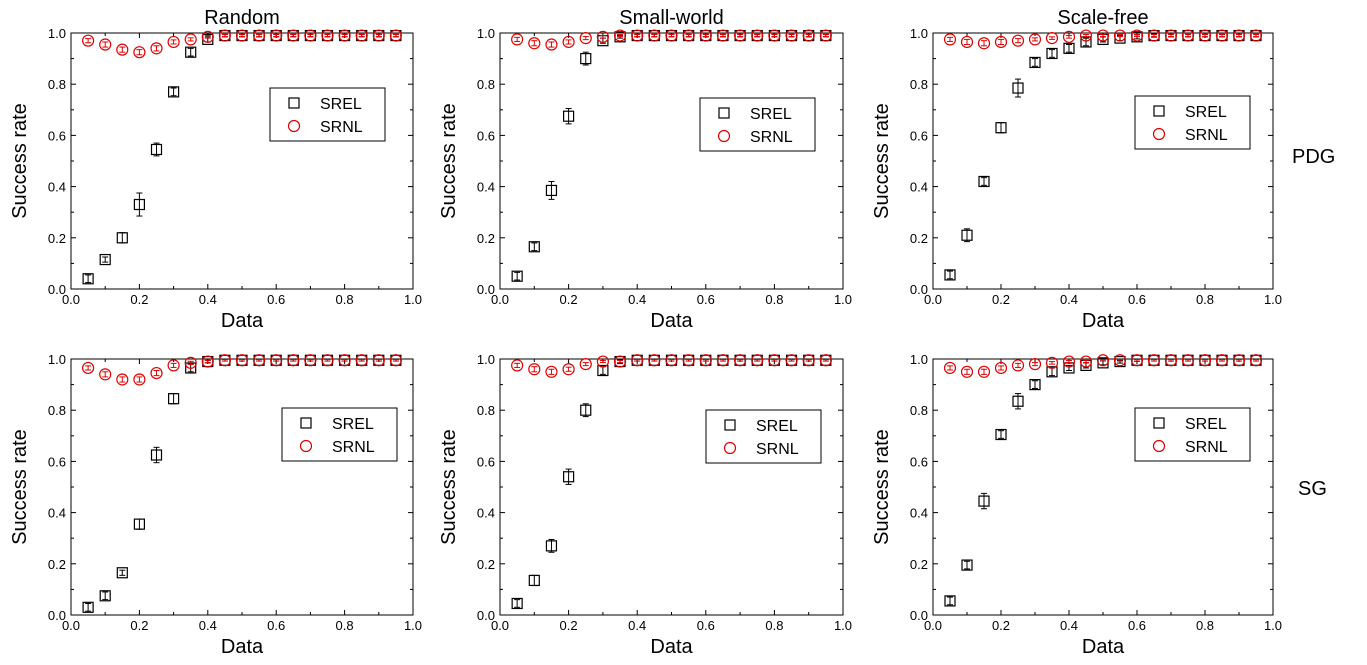  Describe the element at coordinates (919, 33) in the screenshot. I see `y-tick-label: 1.0` at that location.